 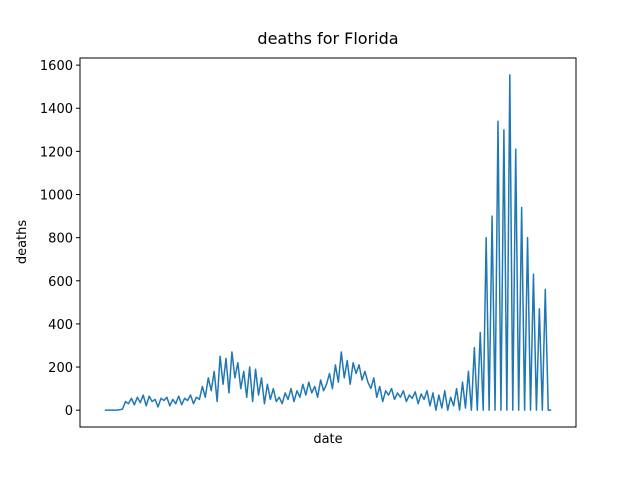 What do you see at coordinates (327, 439) in the screenshot?
I see `x-axis-label: date` at bounding box center [327, 439].